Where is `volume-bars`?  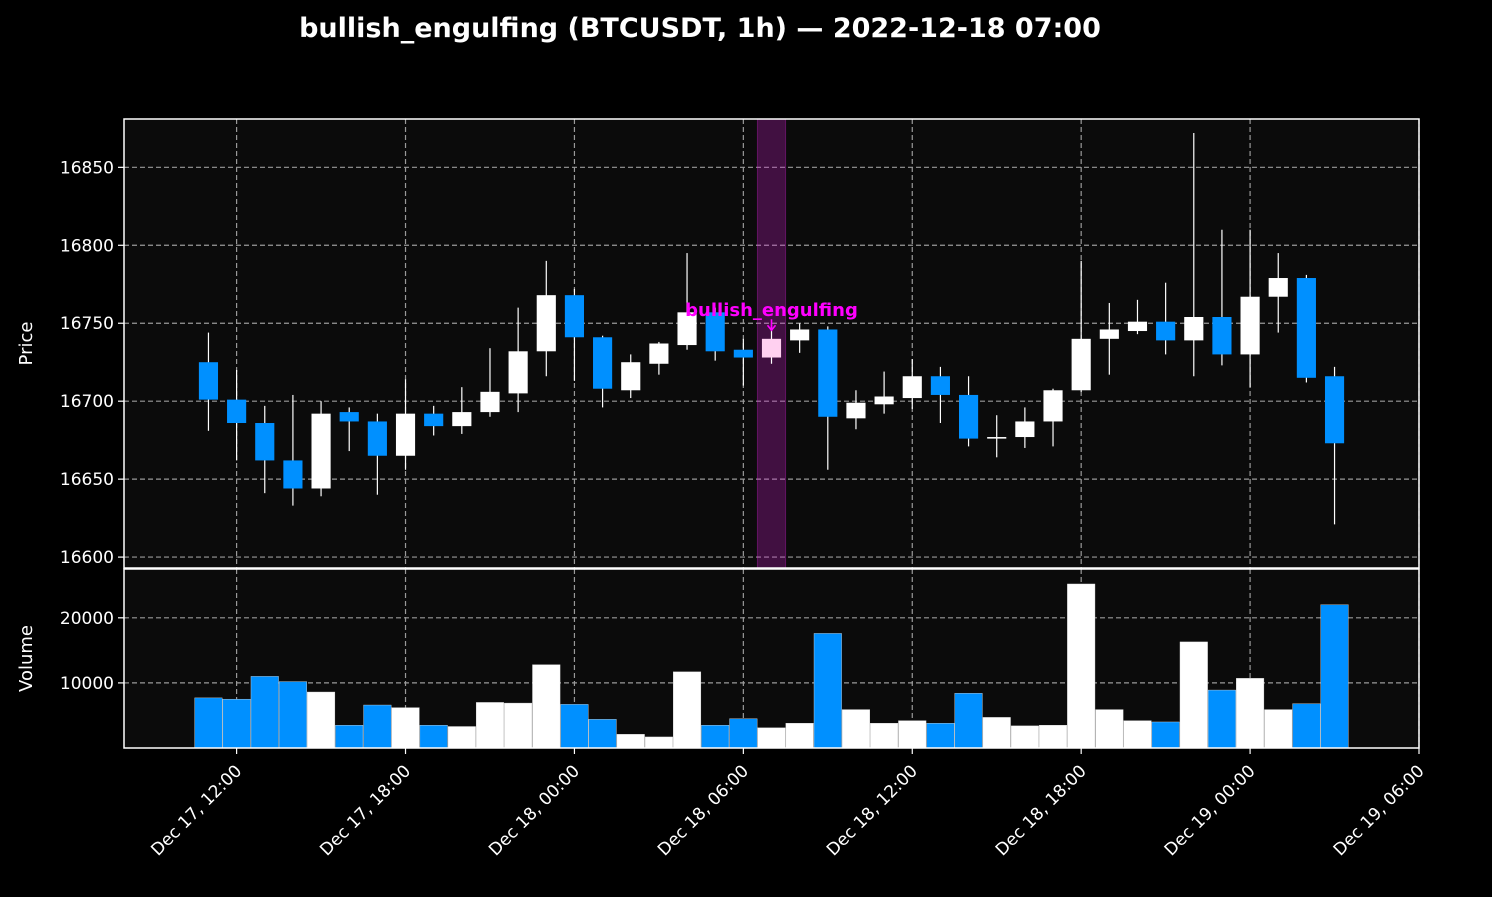 volume-bars is located at coordinates (771, 666).